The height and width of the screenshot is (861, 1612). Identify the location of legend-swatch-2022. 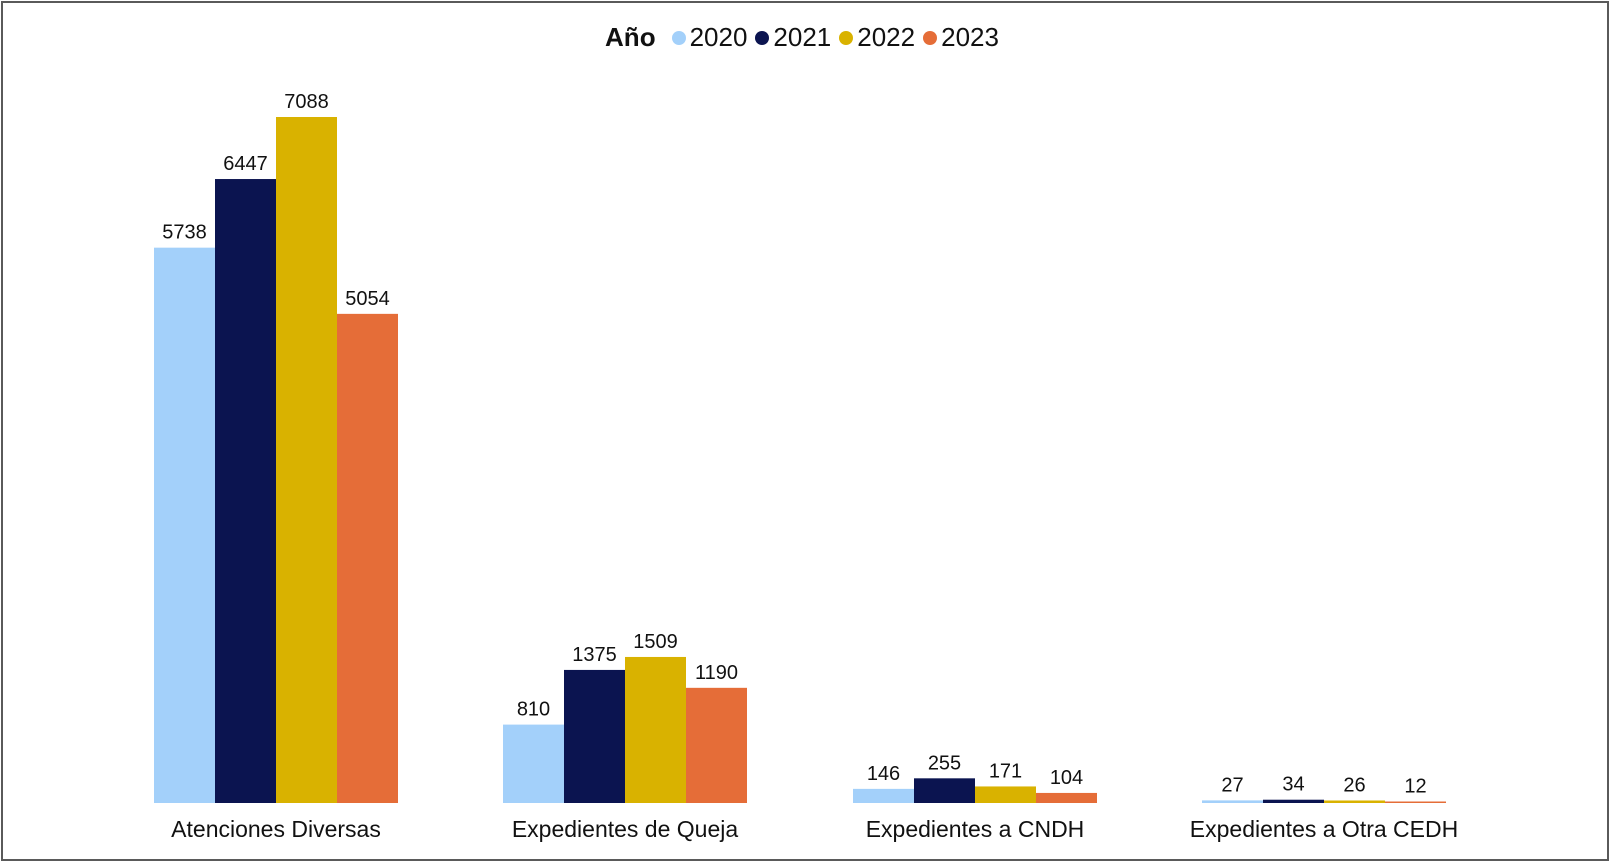
(846, 37).